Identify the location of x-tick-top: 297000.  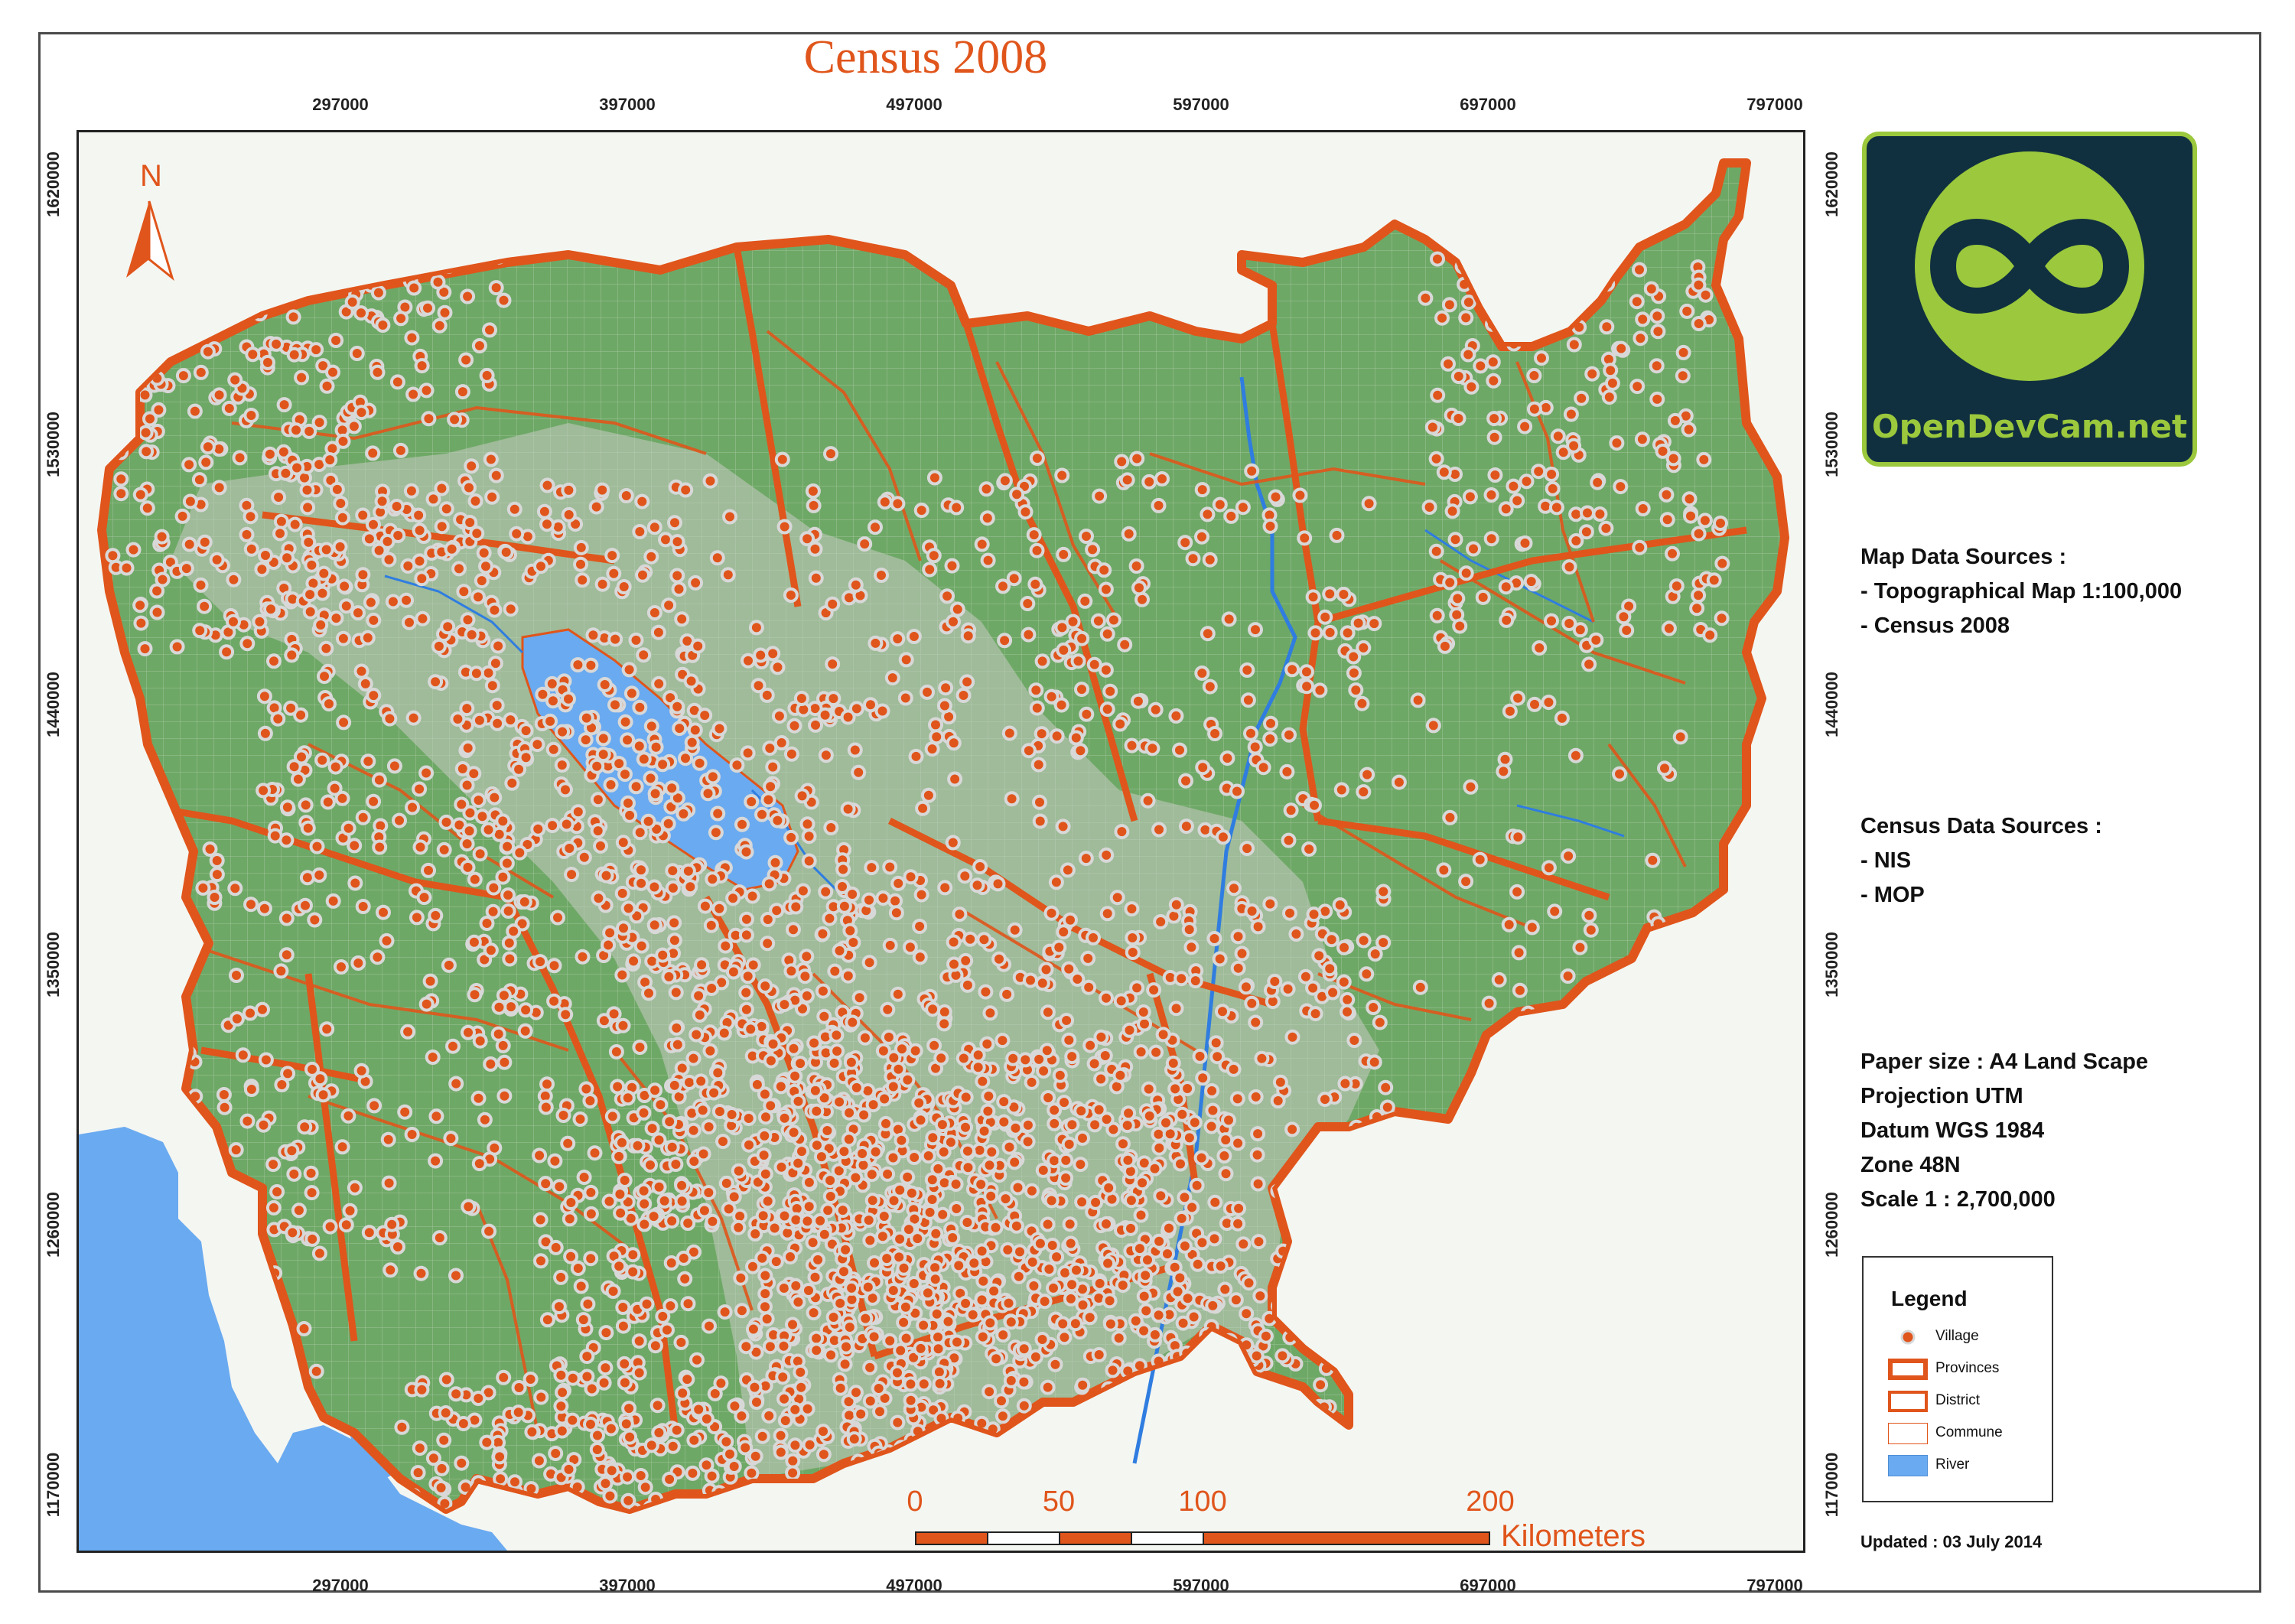
(340, 105).